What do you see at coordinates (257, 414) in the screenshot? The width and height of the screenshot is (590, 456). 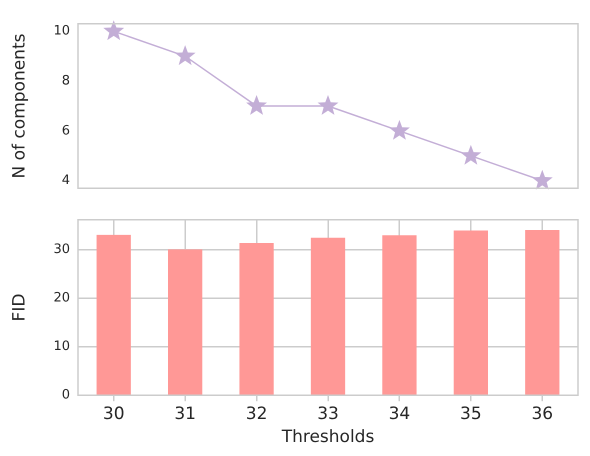 I see `x-tick-label: 32` at bounding box center [257, 414].